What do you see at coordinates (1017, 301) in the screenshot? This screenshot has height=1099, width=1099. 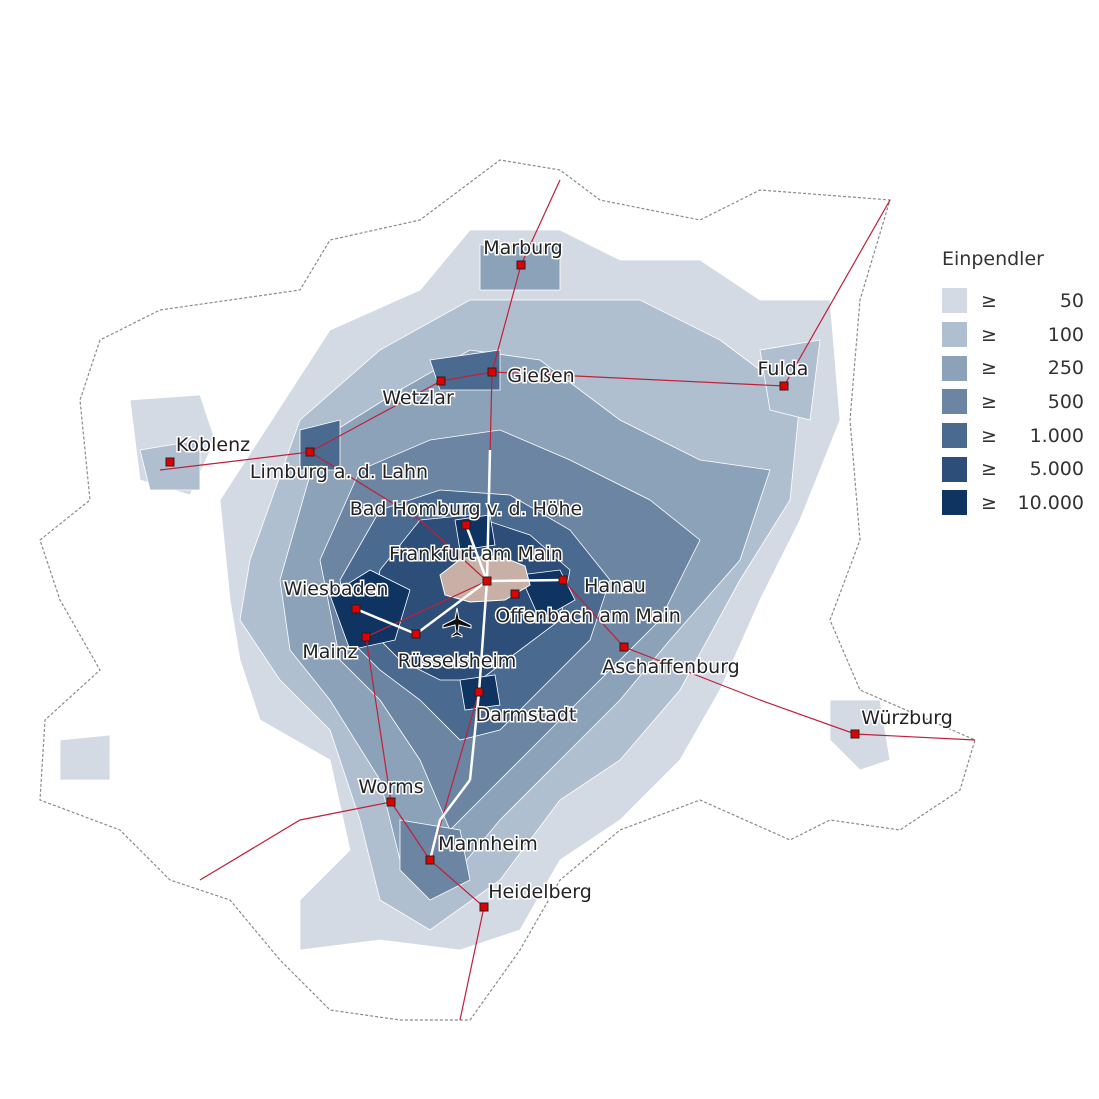 I see `legend-item: ≥50` at bounding box center [1017, 301].